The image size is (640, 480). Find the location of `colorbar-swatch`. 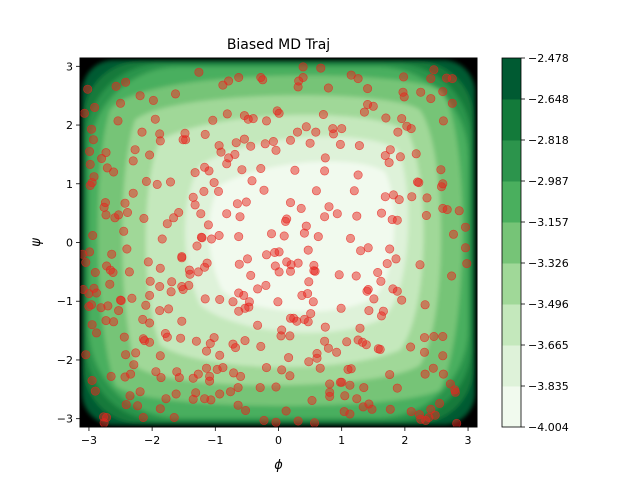

colorbar-swatch is located at coordinates (511, 79).